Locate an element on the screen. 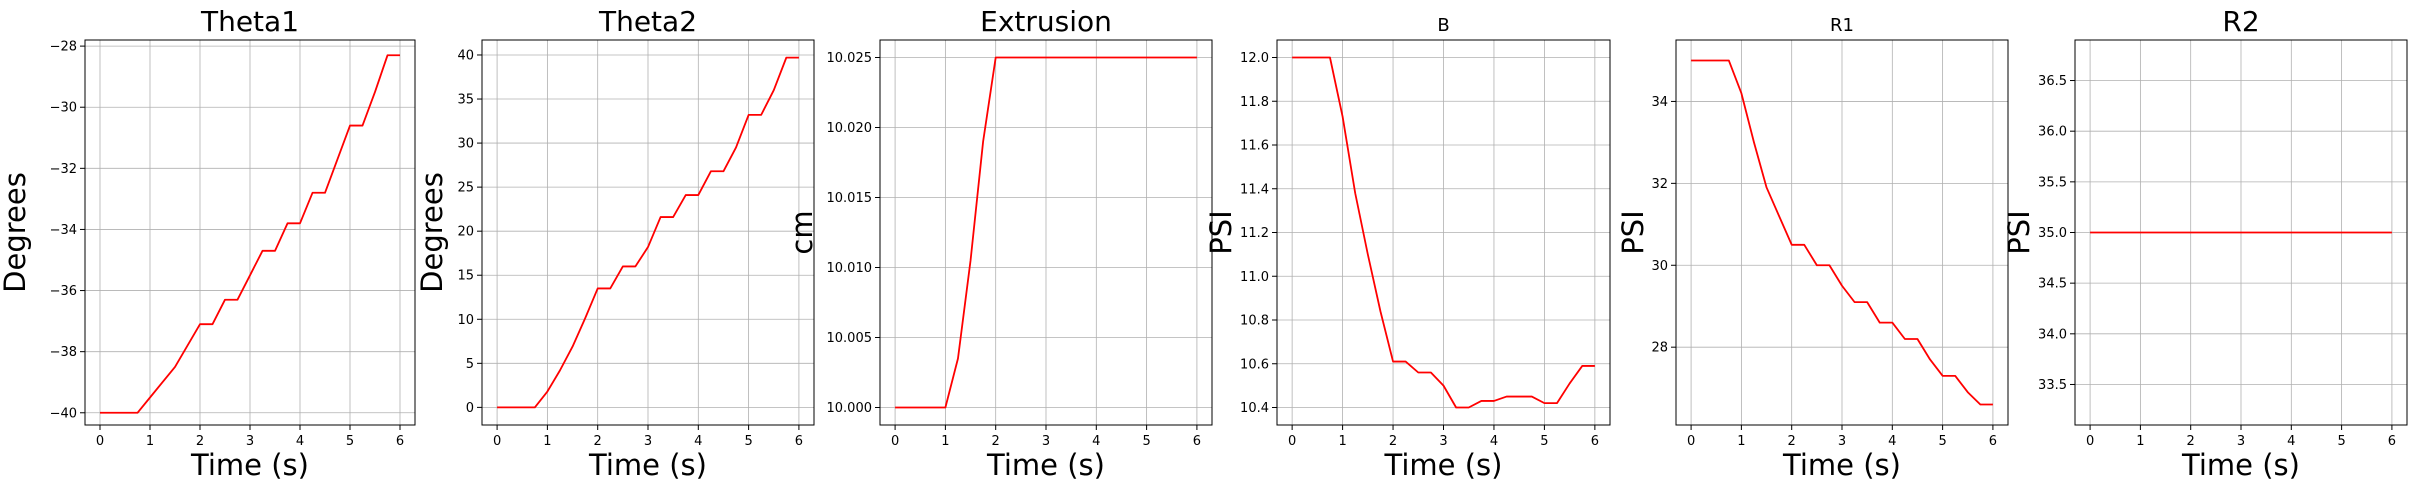  y-tick-label: 0 is located at coordinates (470, 408).